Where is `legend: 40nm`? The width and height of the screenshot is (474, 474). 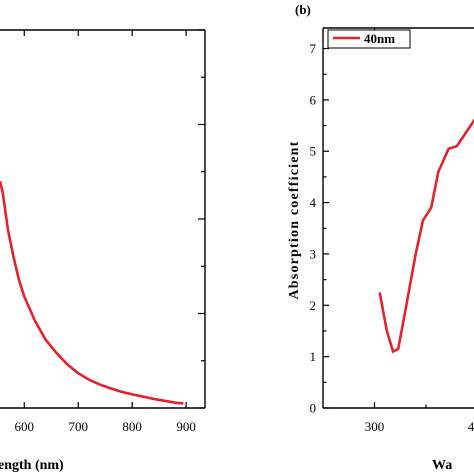 legend: 40nm is located at coordinates (369, 39).